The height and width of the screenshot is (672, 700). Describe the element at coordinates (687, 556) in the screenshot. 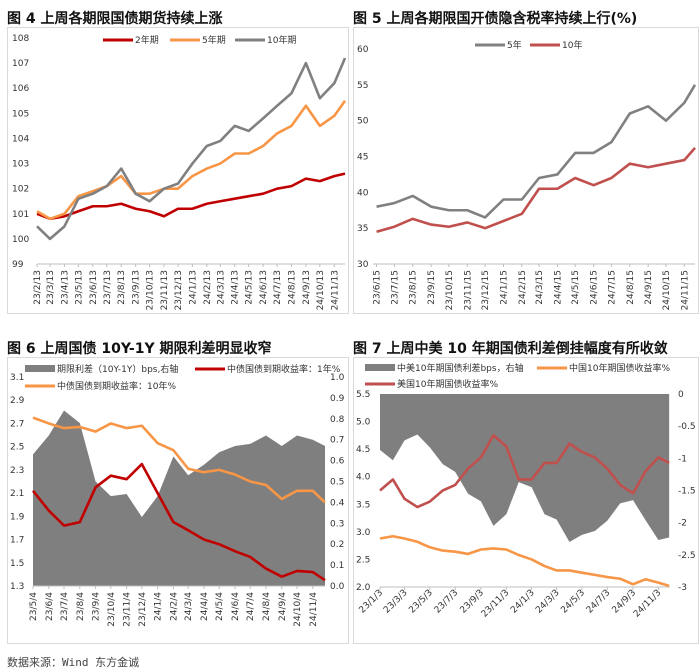

I see `y2-tick-label: -2.5` at that location.